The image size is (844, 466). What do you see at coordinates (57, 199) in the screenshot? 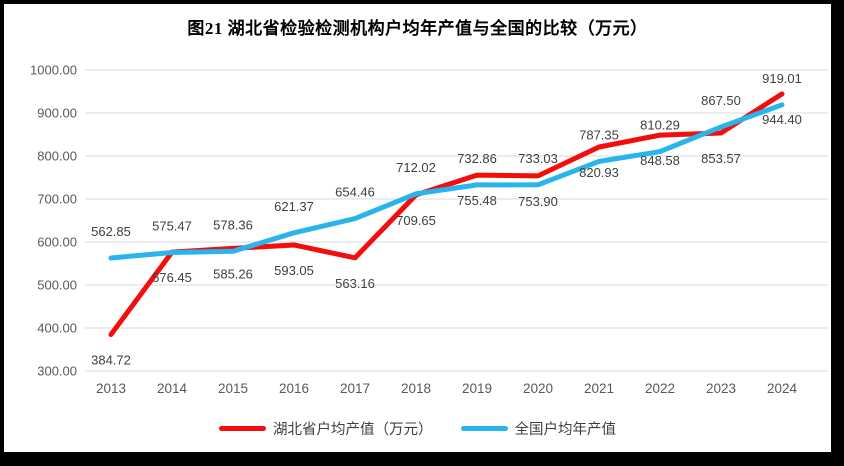
I see `y-tick-label: 700.00` at bounding box center [57, 199].